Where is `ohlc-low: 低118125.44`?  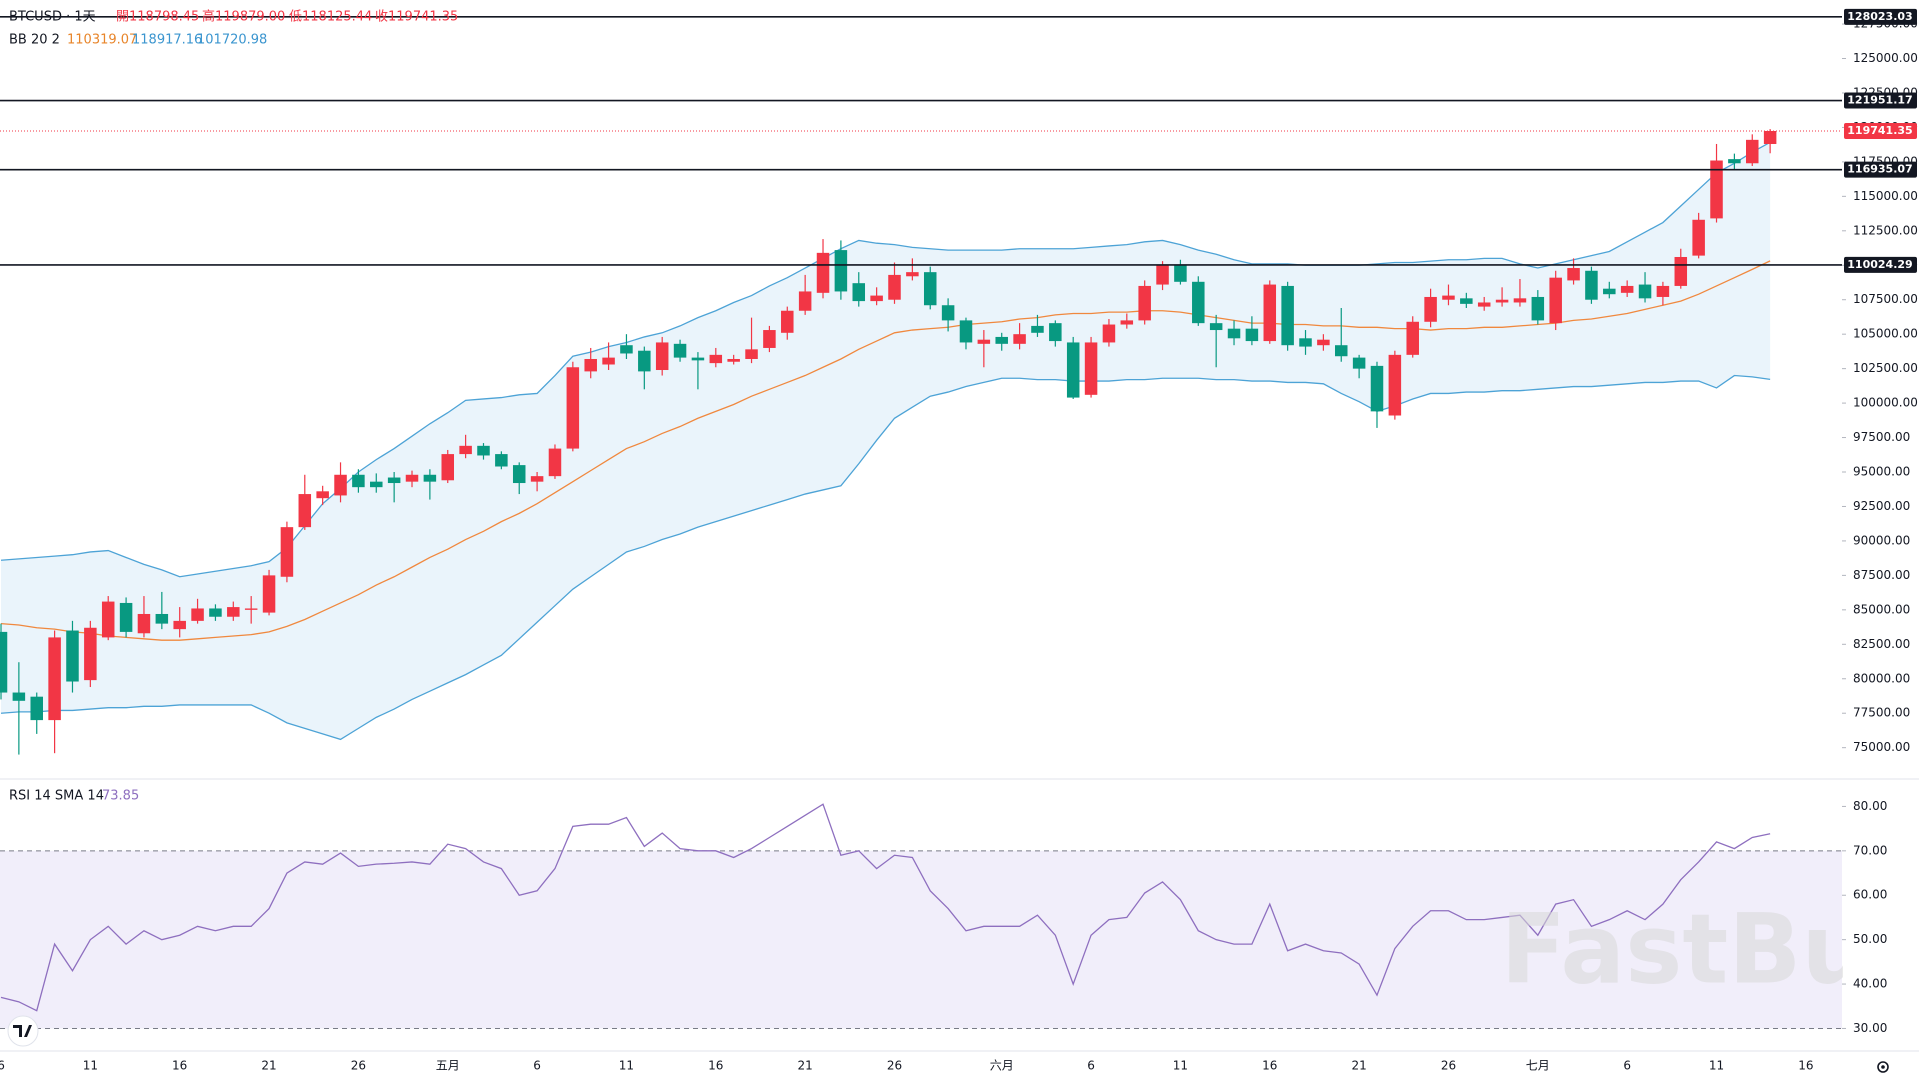 ohlc-low: 低118125.44 is located at coordinates (330, 17).